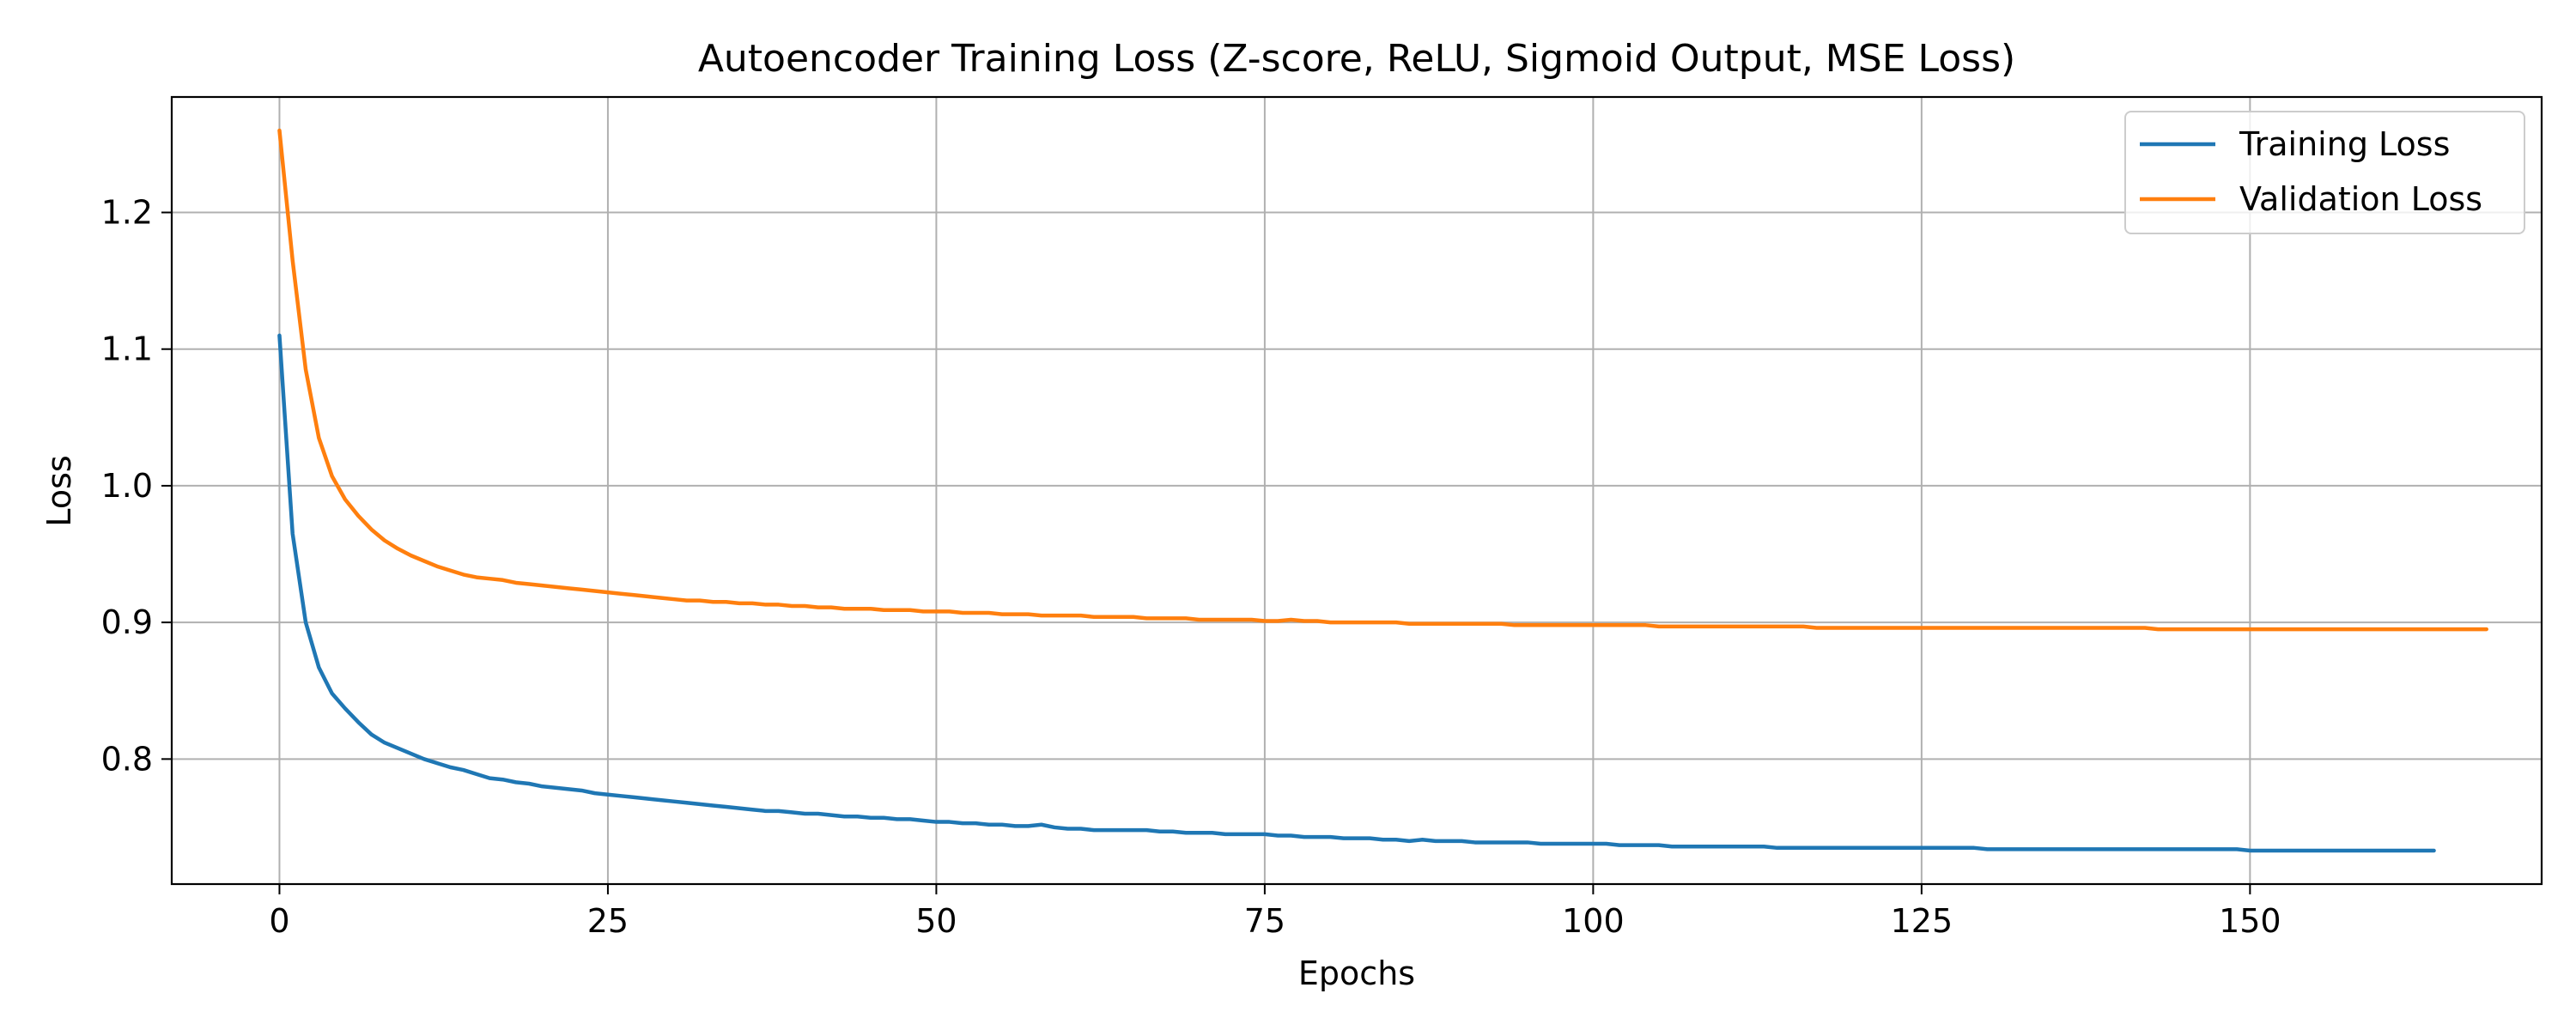 The image size is (2576, 1030). I want to click on x-tick-label: 100, so click(1594, 921).